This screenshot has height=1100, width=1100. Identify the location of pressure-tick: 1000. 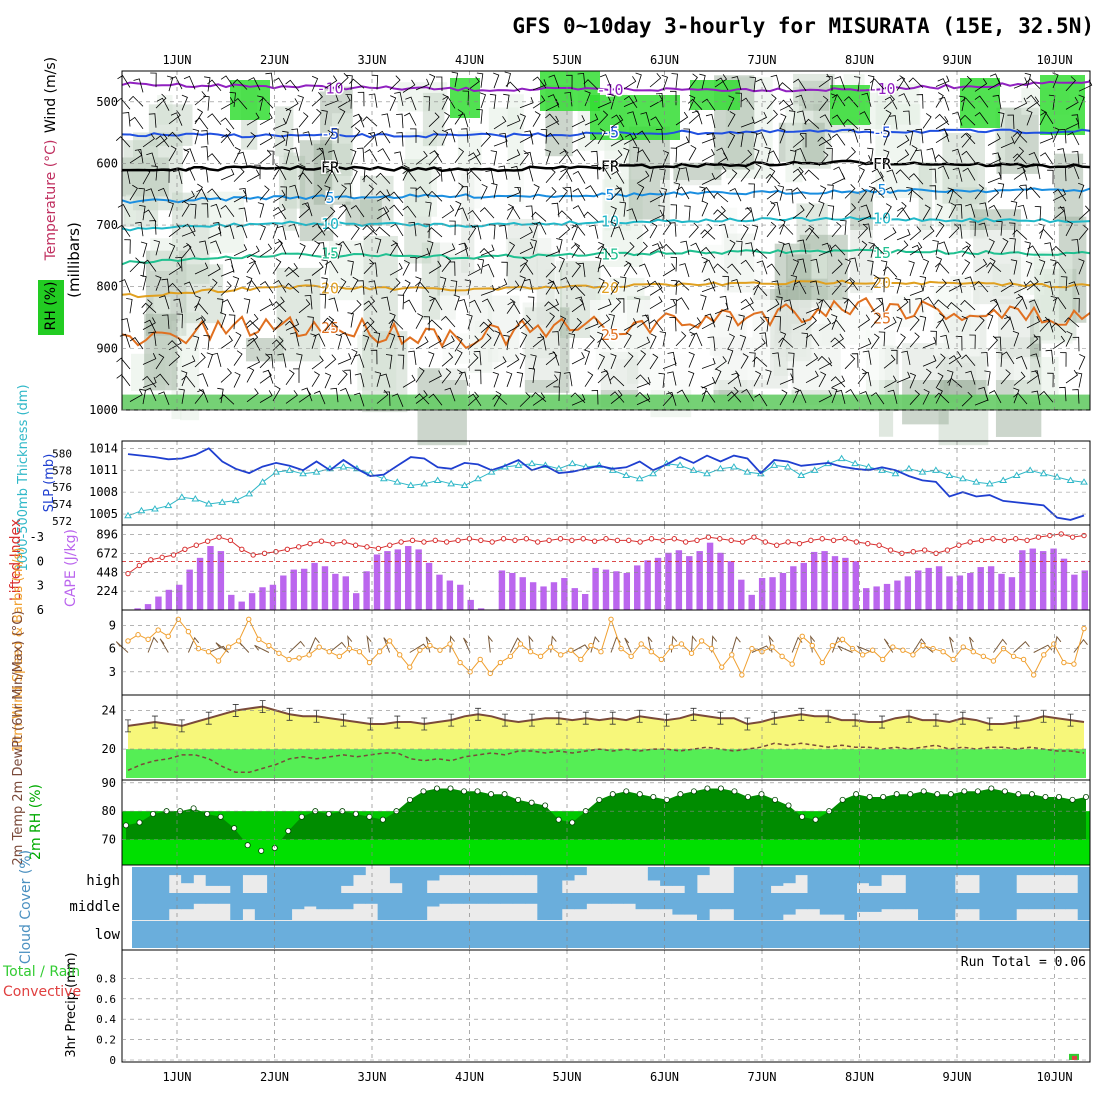
(103, 410).